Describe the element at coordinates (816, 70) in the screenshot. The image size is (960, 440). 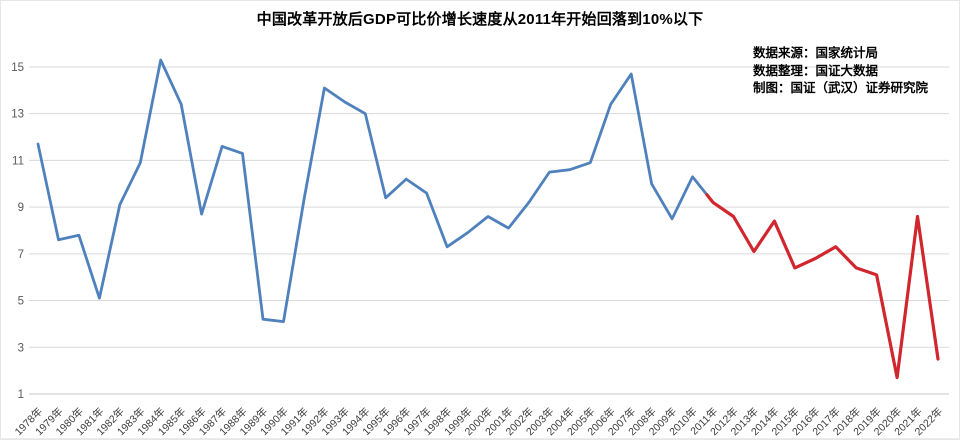
I see `data-compiler-note: 数据整理：国证大数据` at that location.